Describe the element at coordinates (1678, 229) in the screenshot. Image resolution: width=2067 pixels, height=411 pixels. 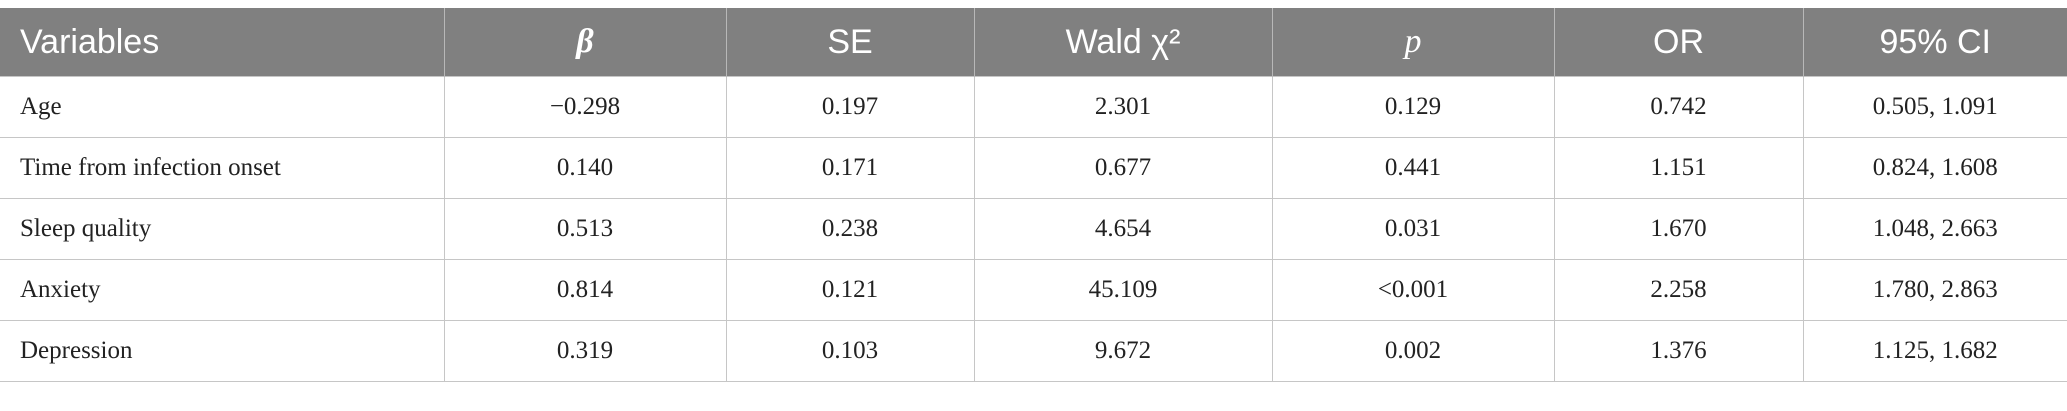
I see `cell: 1.670` at that location.